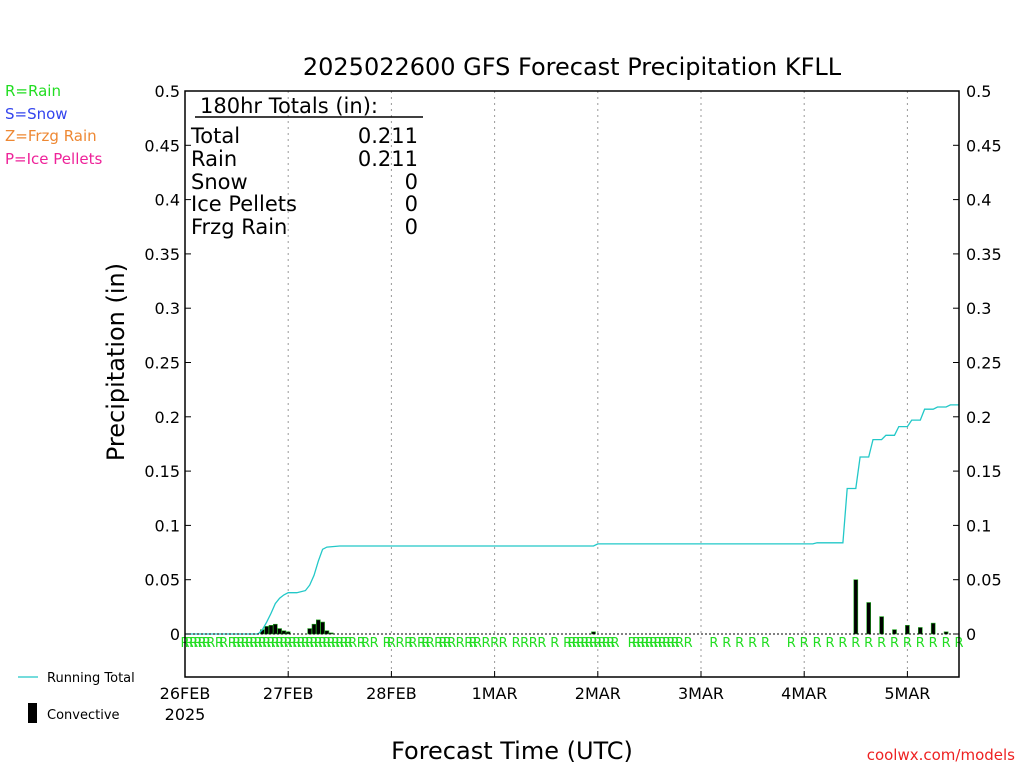 Image resolution: width=1024 pixels, height=768 pixels. Describe the element at coordinates (162, 363) in the screenshot. I see `y-tick-label-left: 0.25` at that location.